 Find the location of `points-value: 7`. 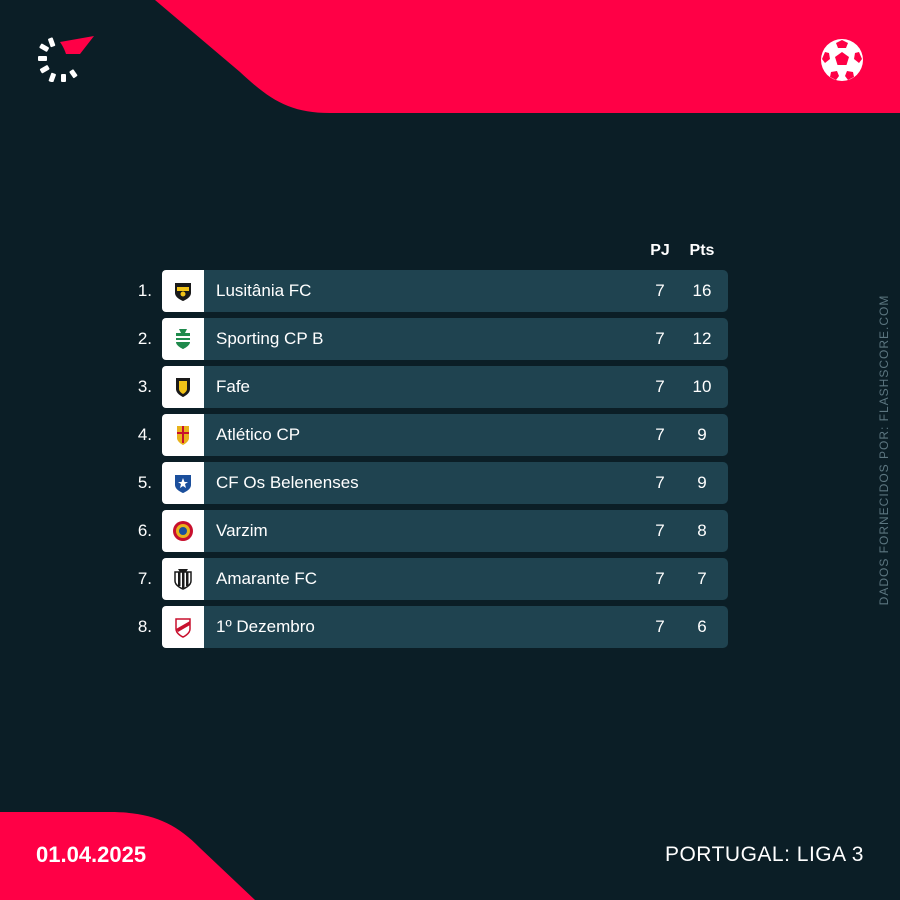

points-value: 7 is located at coordinates (702, 578).